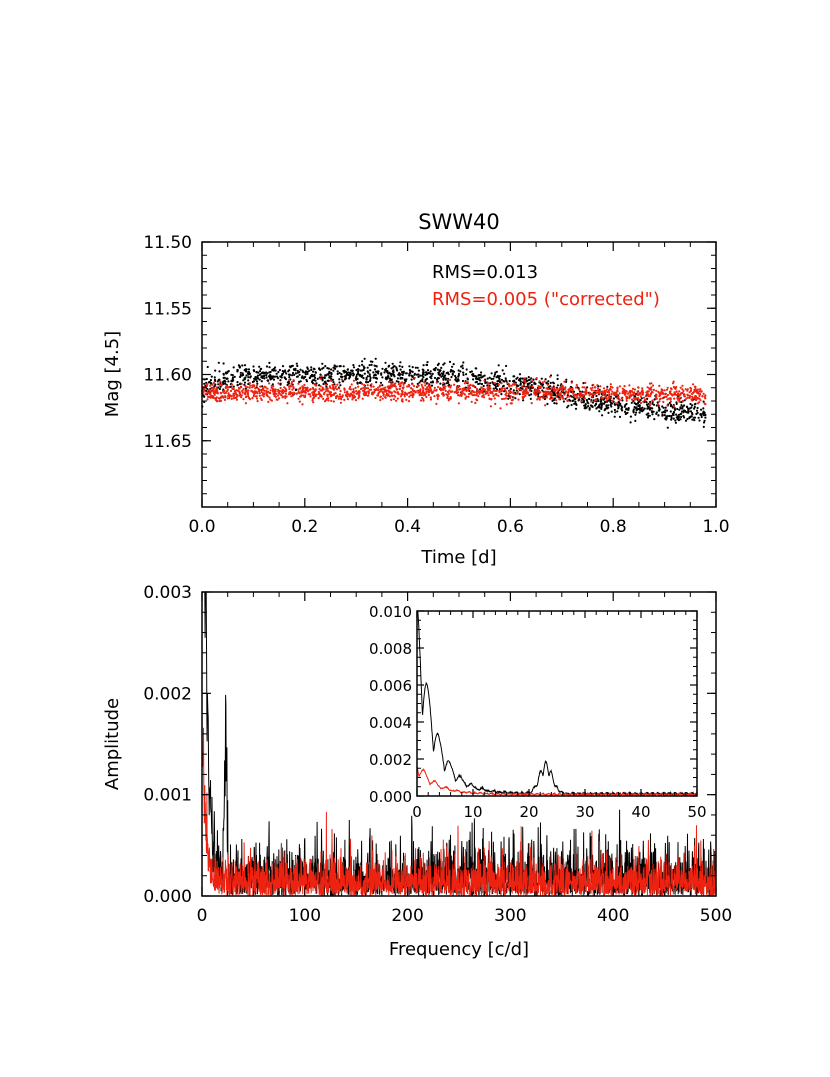 This screenshot has width=830, height=1077. I want to click on inset-x-tick-label: 10, so click(472, 812).